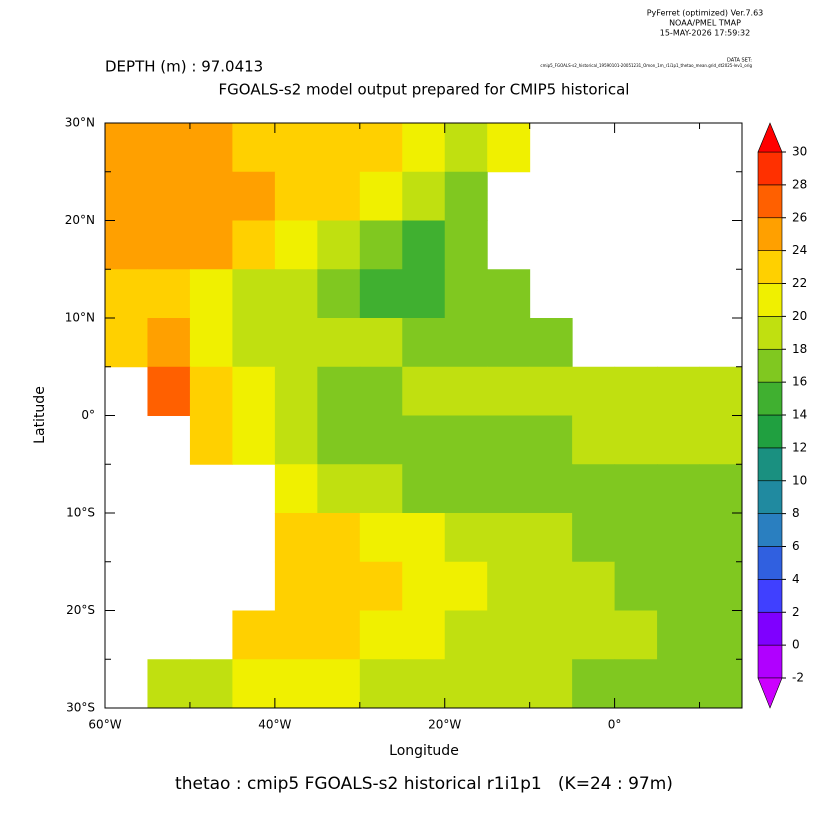  What do you see at coordinates (799, 316) in the screenshot?
I see `colorbar-tick-label: 20` at bounding box center [799, 316].